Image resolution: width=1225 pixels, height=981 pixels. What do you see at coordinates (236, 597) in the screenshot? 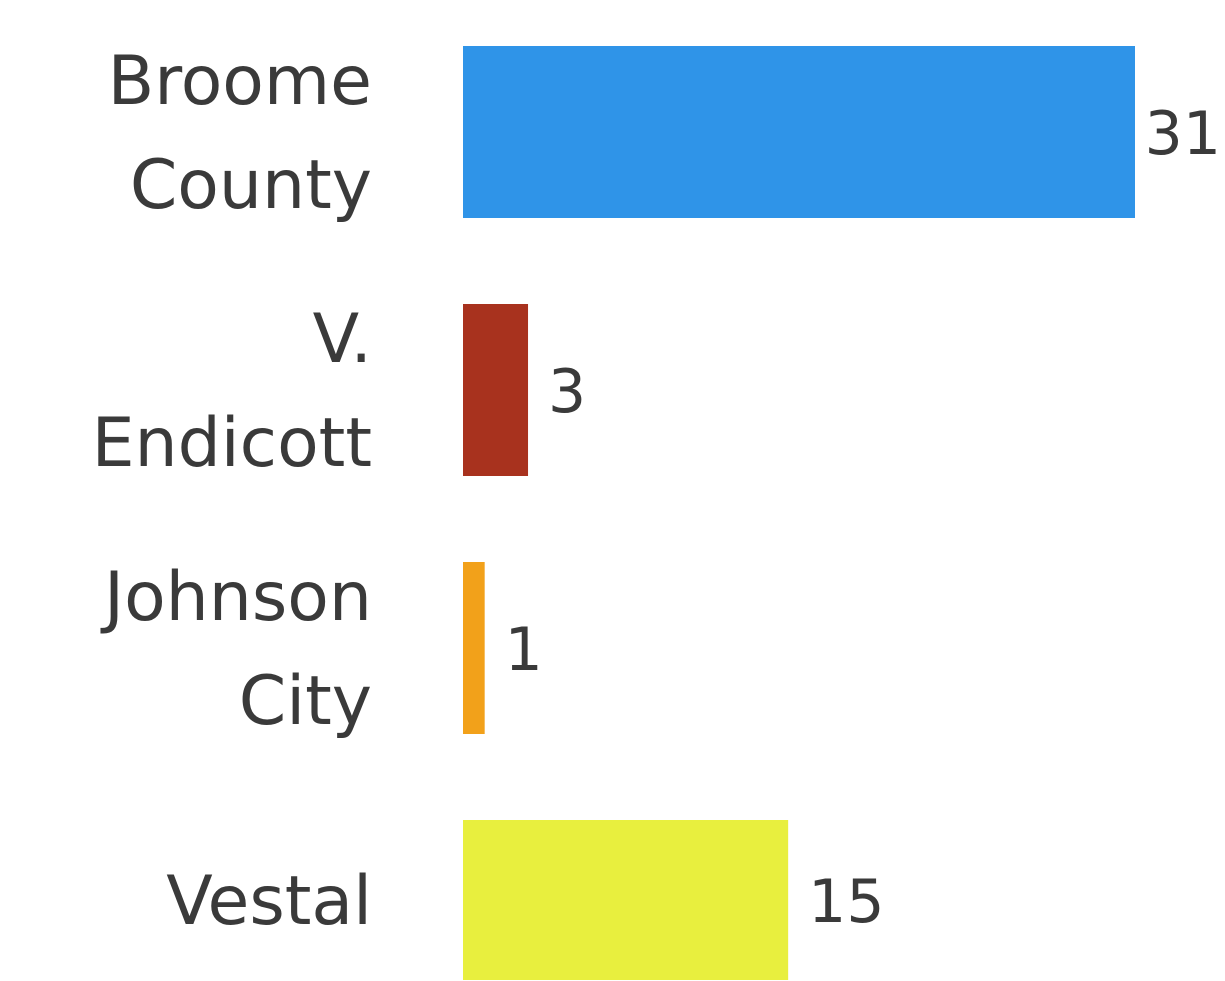
I see `category-label-line: Johnson` at bounding box center [236, 597].